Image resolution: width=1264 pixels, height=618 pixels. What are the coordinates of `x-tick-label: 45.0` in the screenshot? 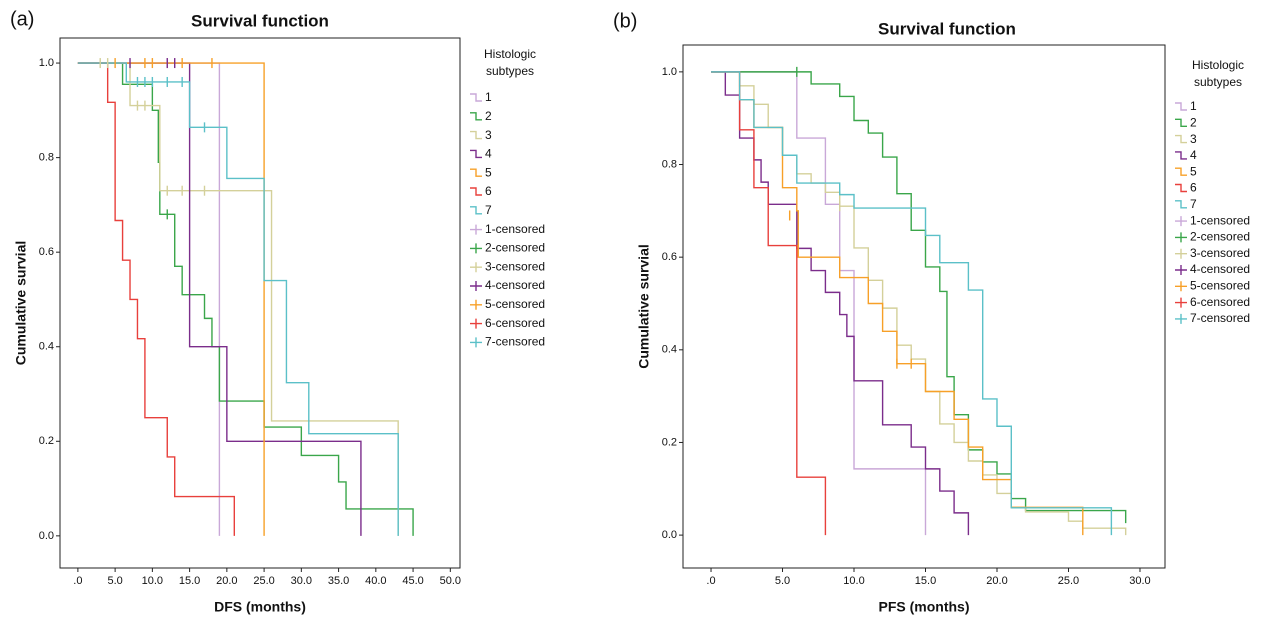 It's located at (412, 581).